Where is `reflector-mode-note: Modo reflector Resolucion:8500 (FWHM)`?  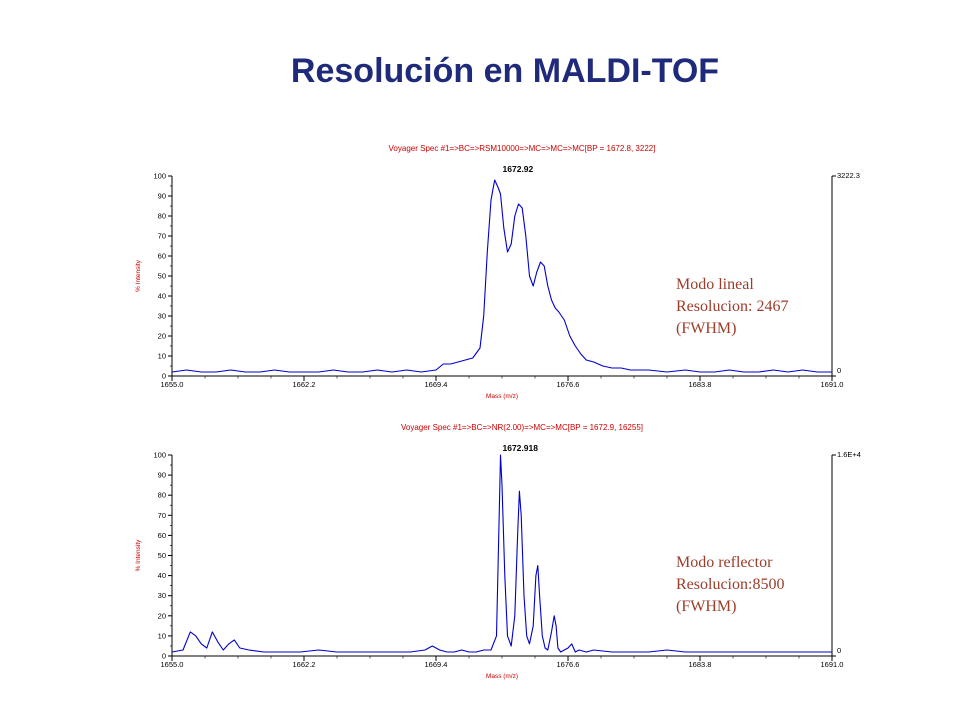
reflector-mode-note: Modo reflector Resolucion:8500 (FWHM) is located at coordinates (730, 585).